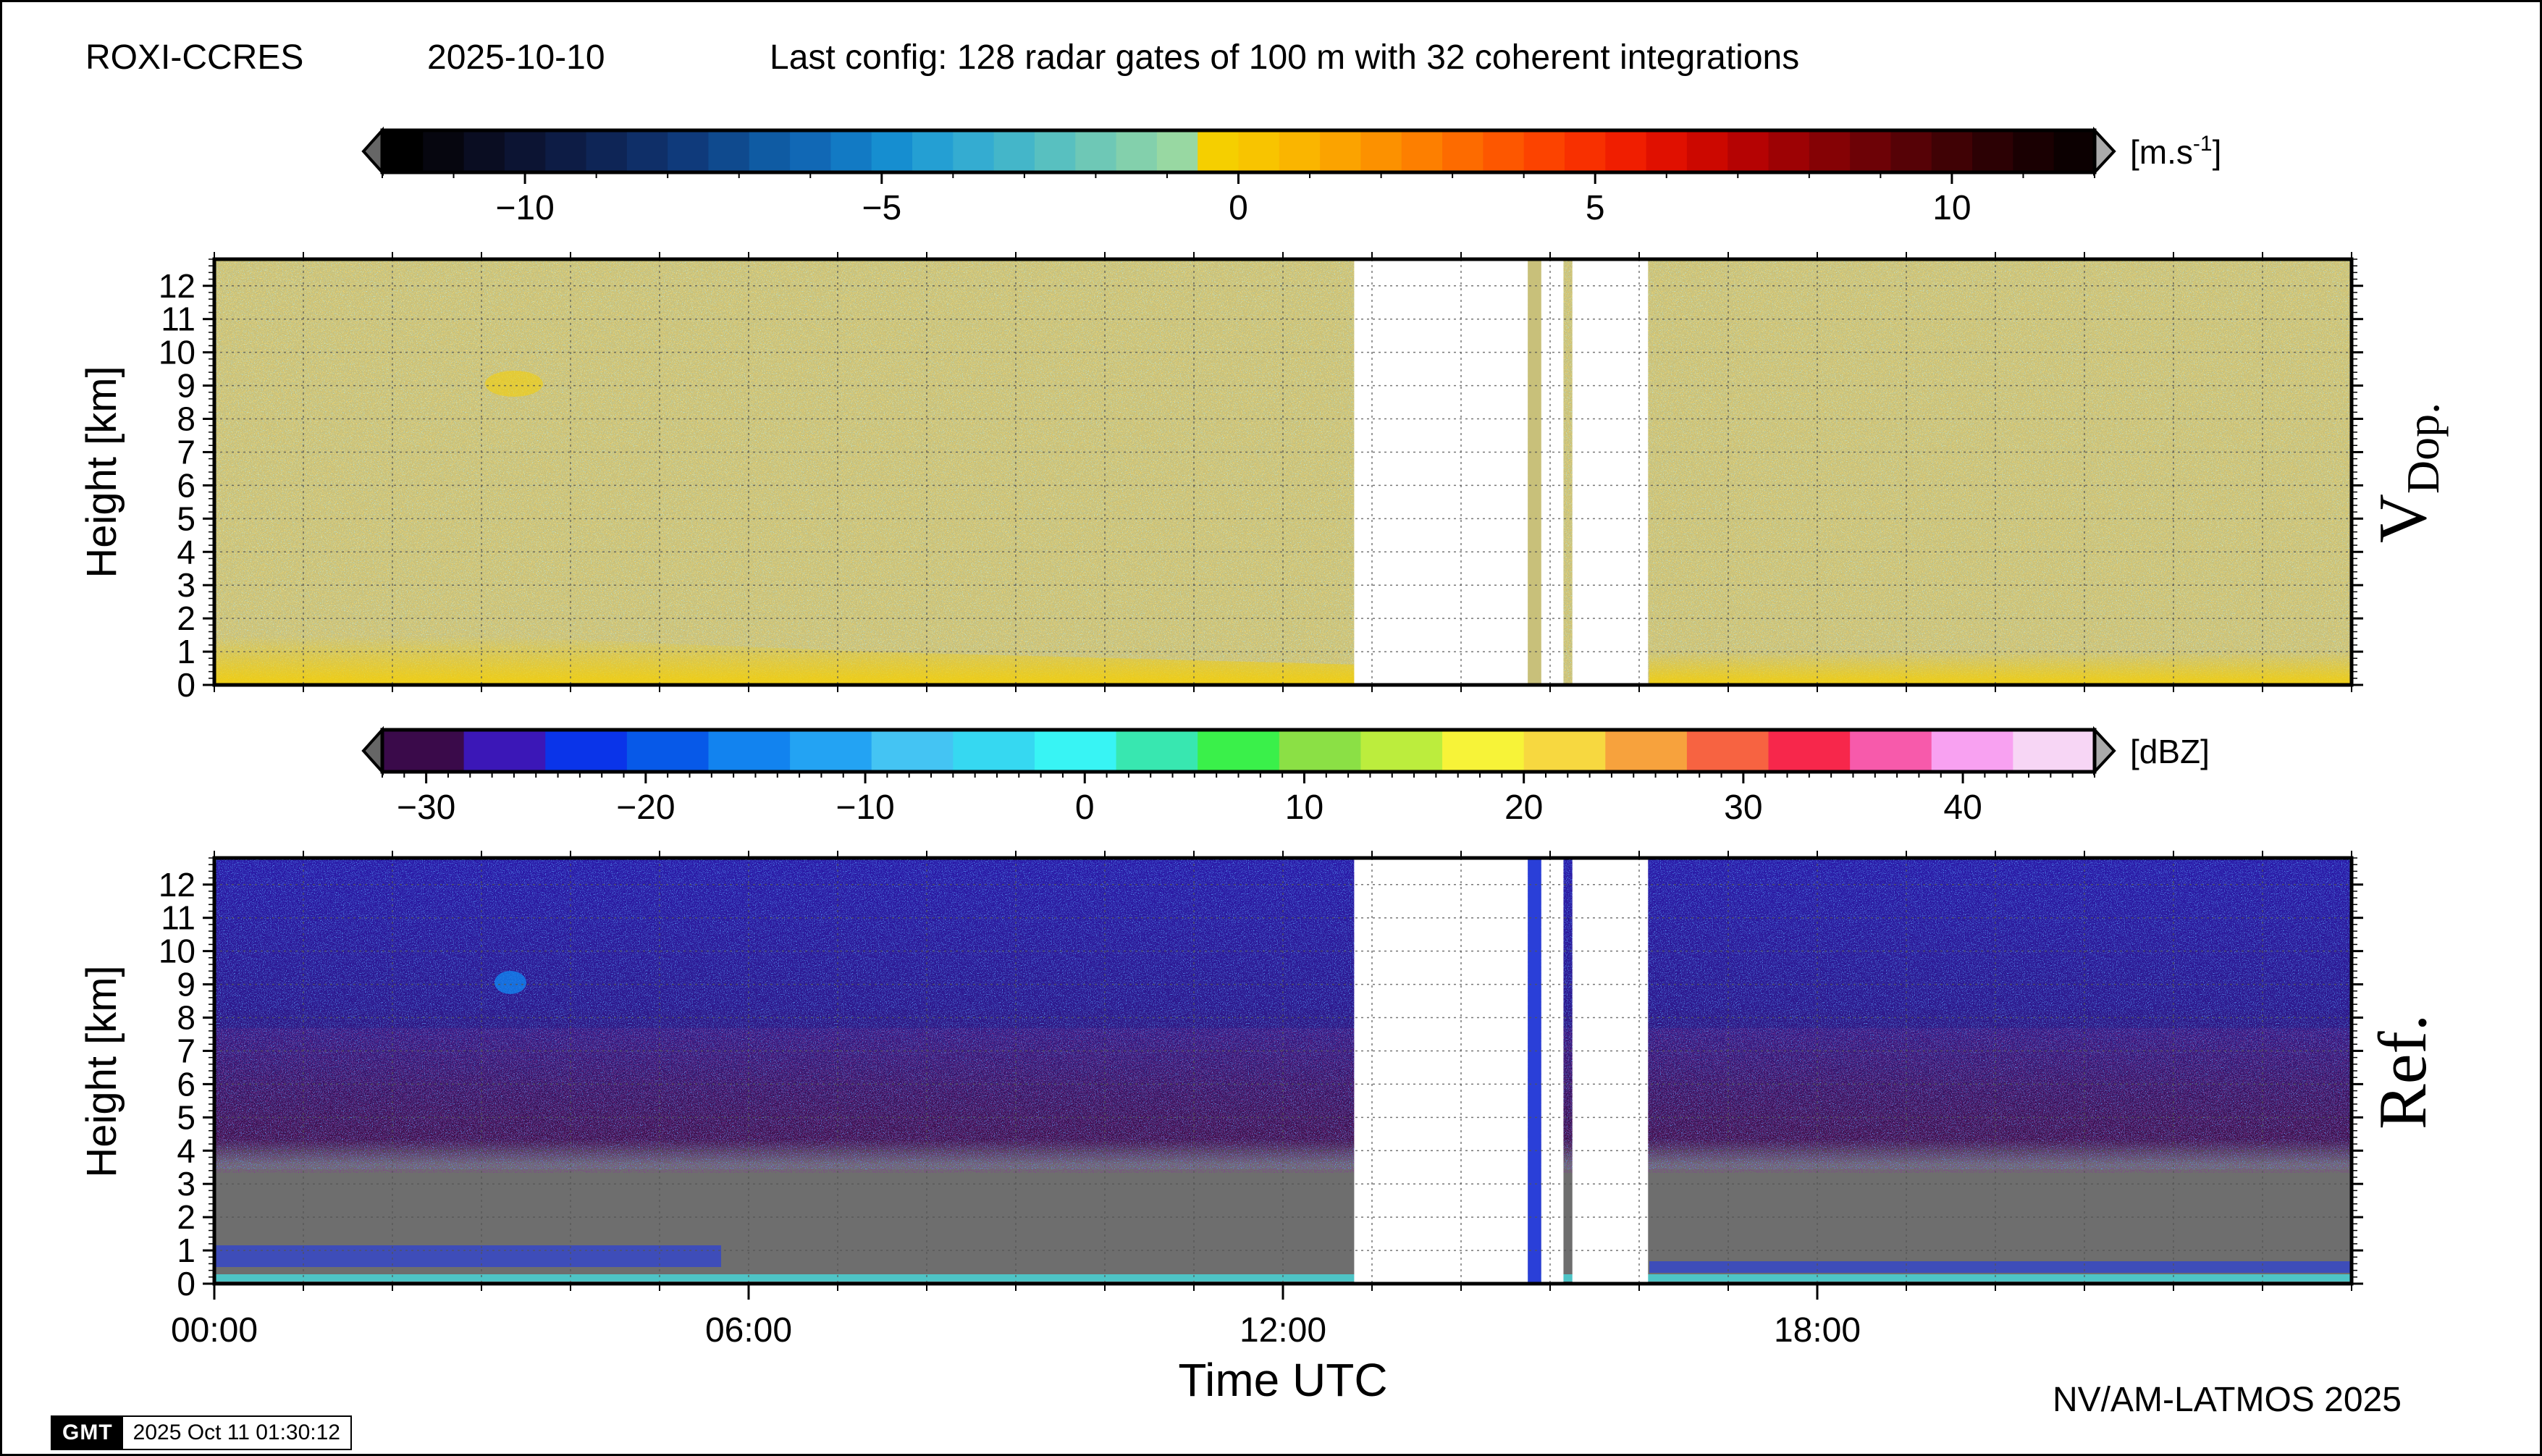 The width and height of the screenshot is (2542, 1456). I want to click on colorbar-tick-label: −5, so click(881, 208).